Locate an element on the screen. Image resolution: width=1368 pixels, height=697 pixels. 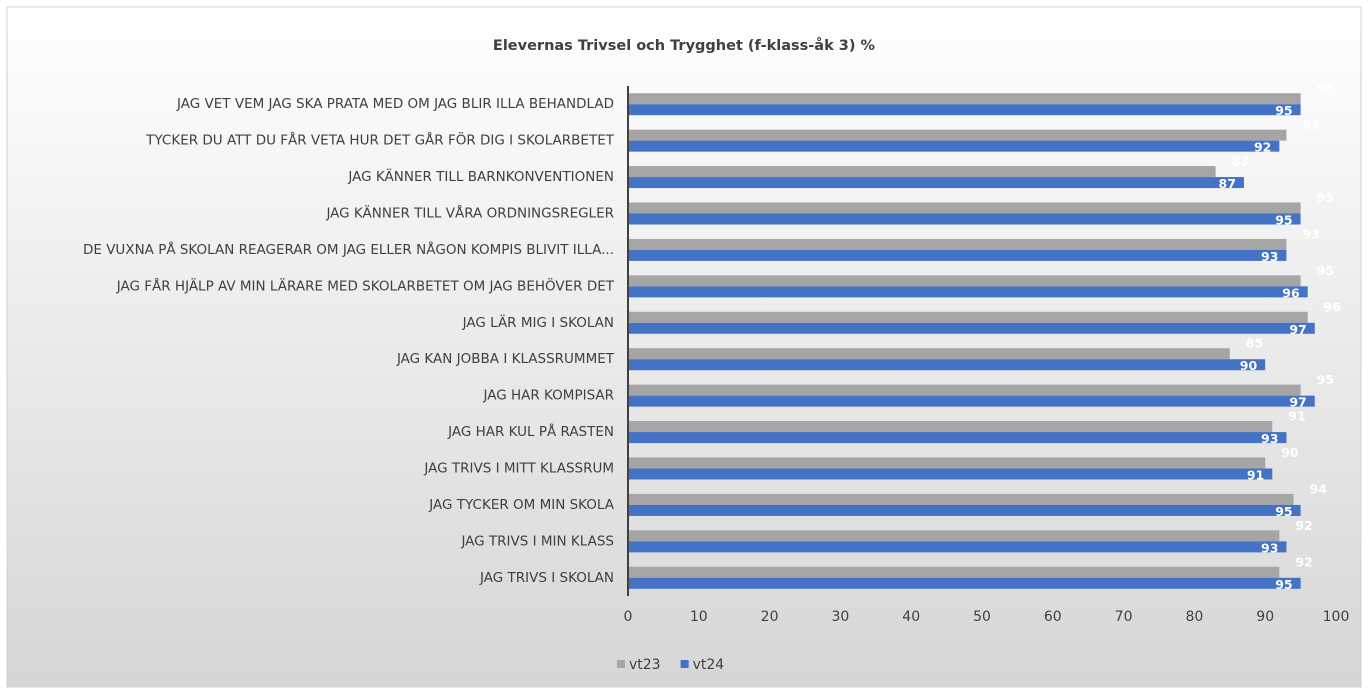
legend-label: vt23 is located at coordinates (645, 665).